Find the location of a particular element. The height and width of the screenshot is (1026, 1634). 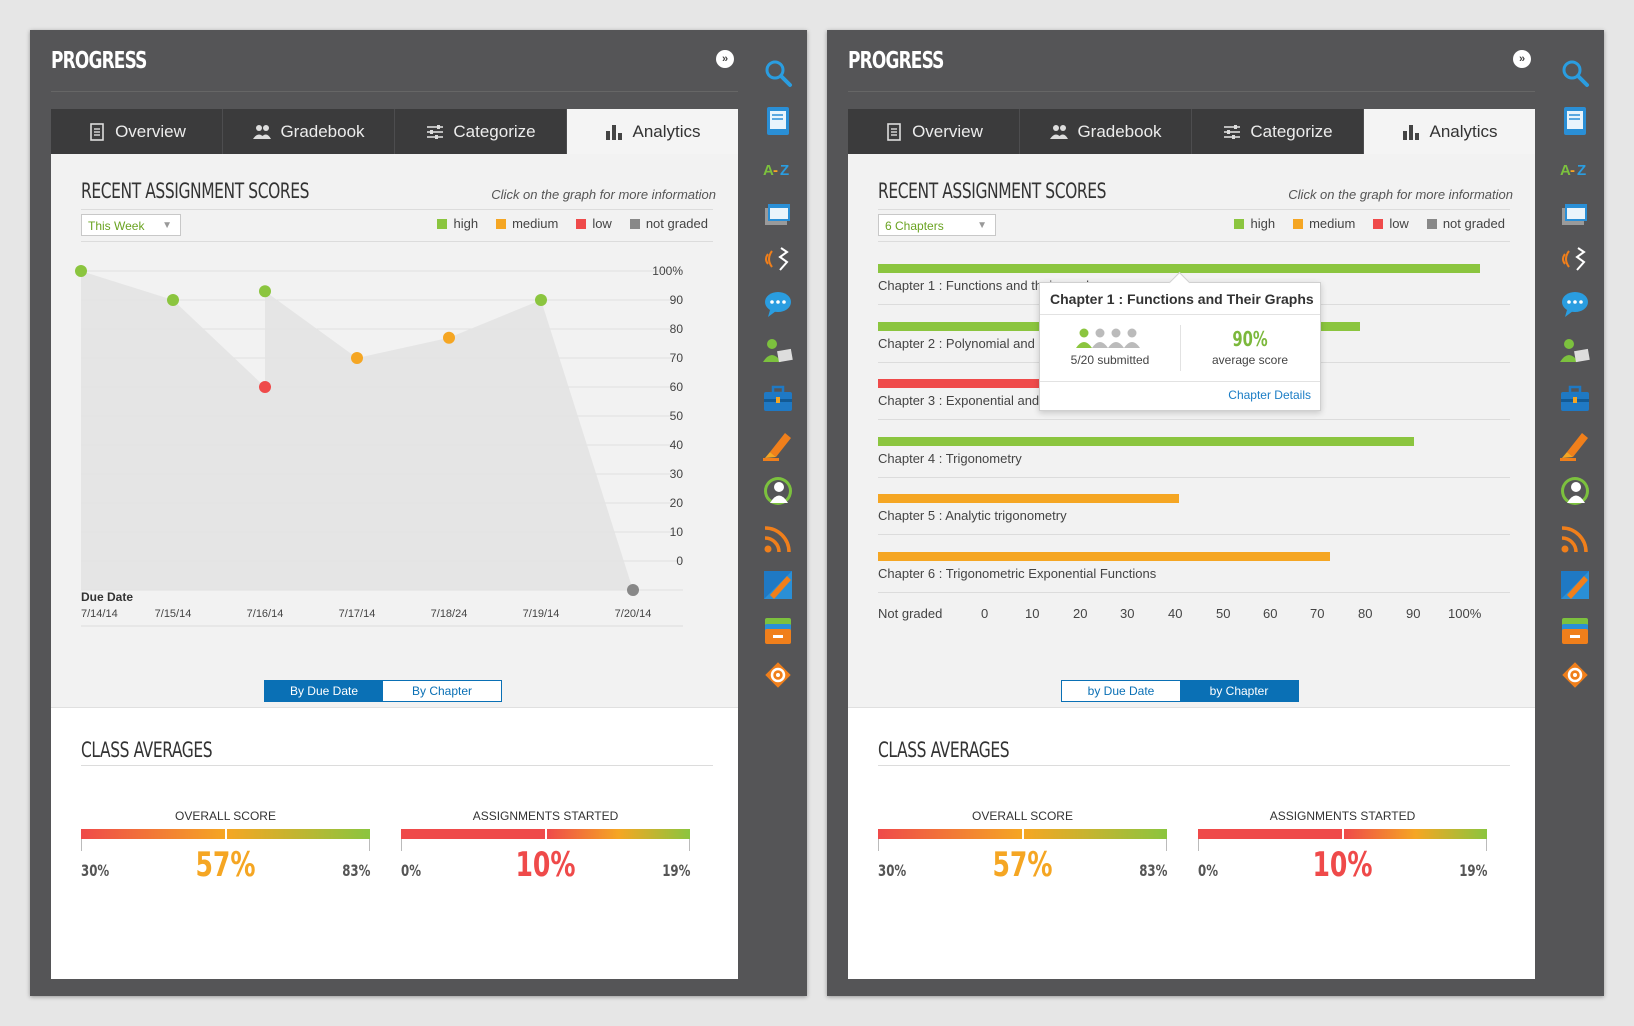

meter-max: 19% is located at coordinates (1472, 870).